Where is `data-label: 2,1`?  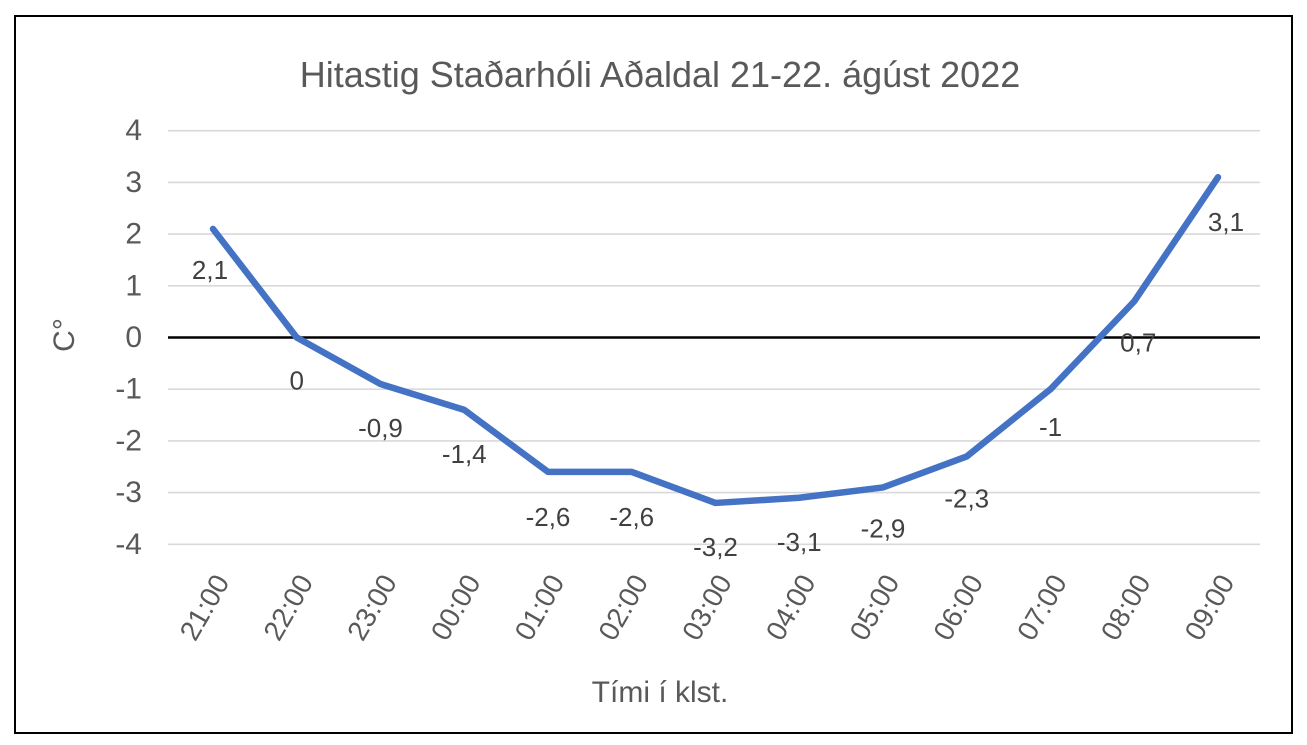
data-label: 2,1 is located at coordinates (210, 270).